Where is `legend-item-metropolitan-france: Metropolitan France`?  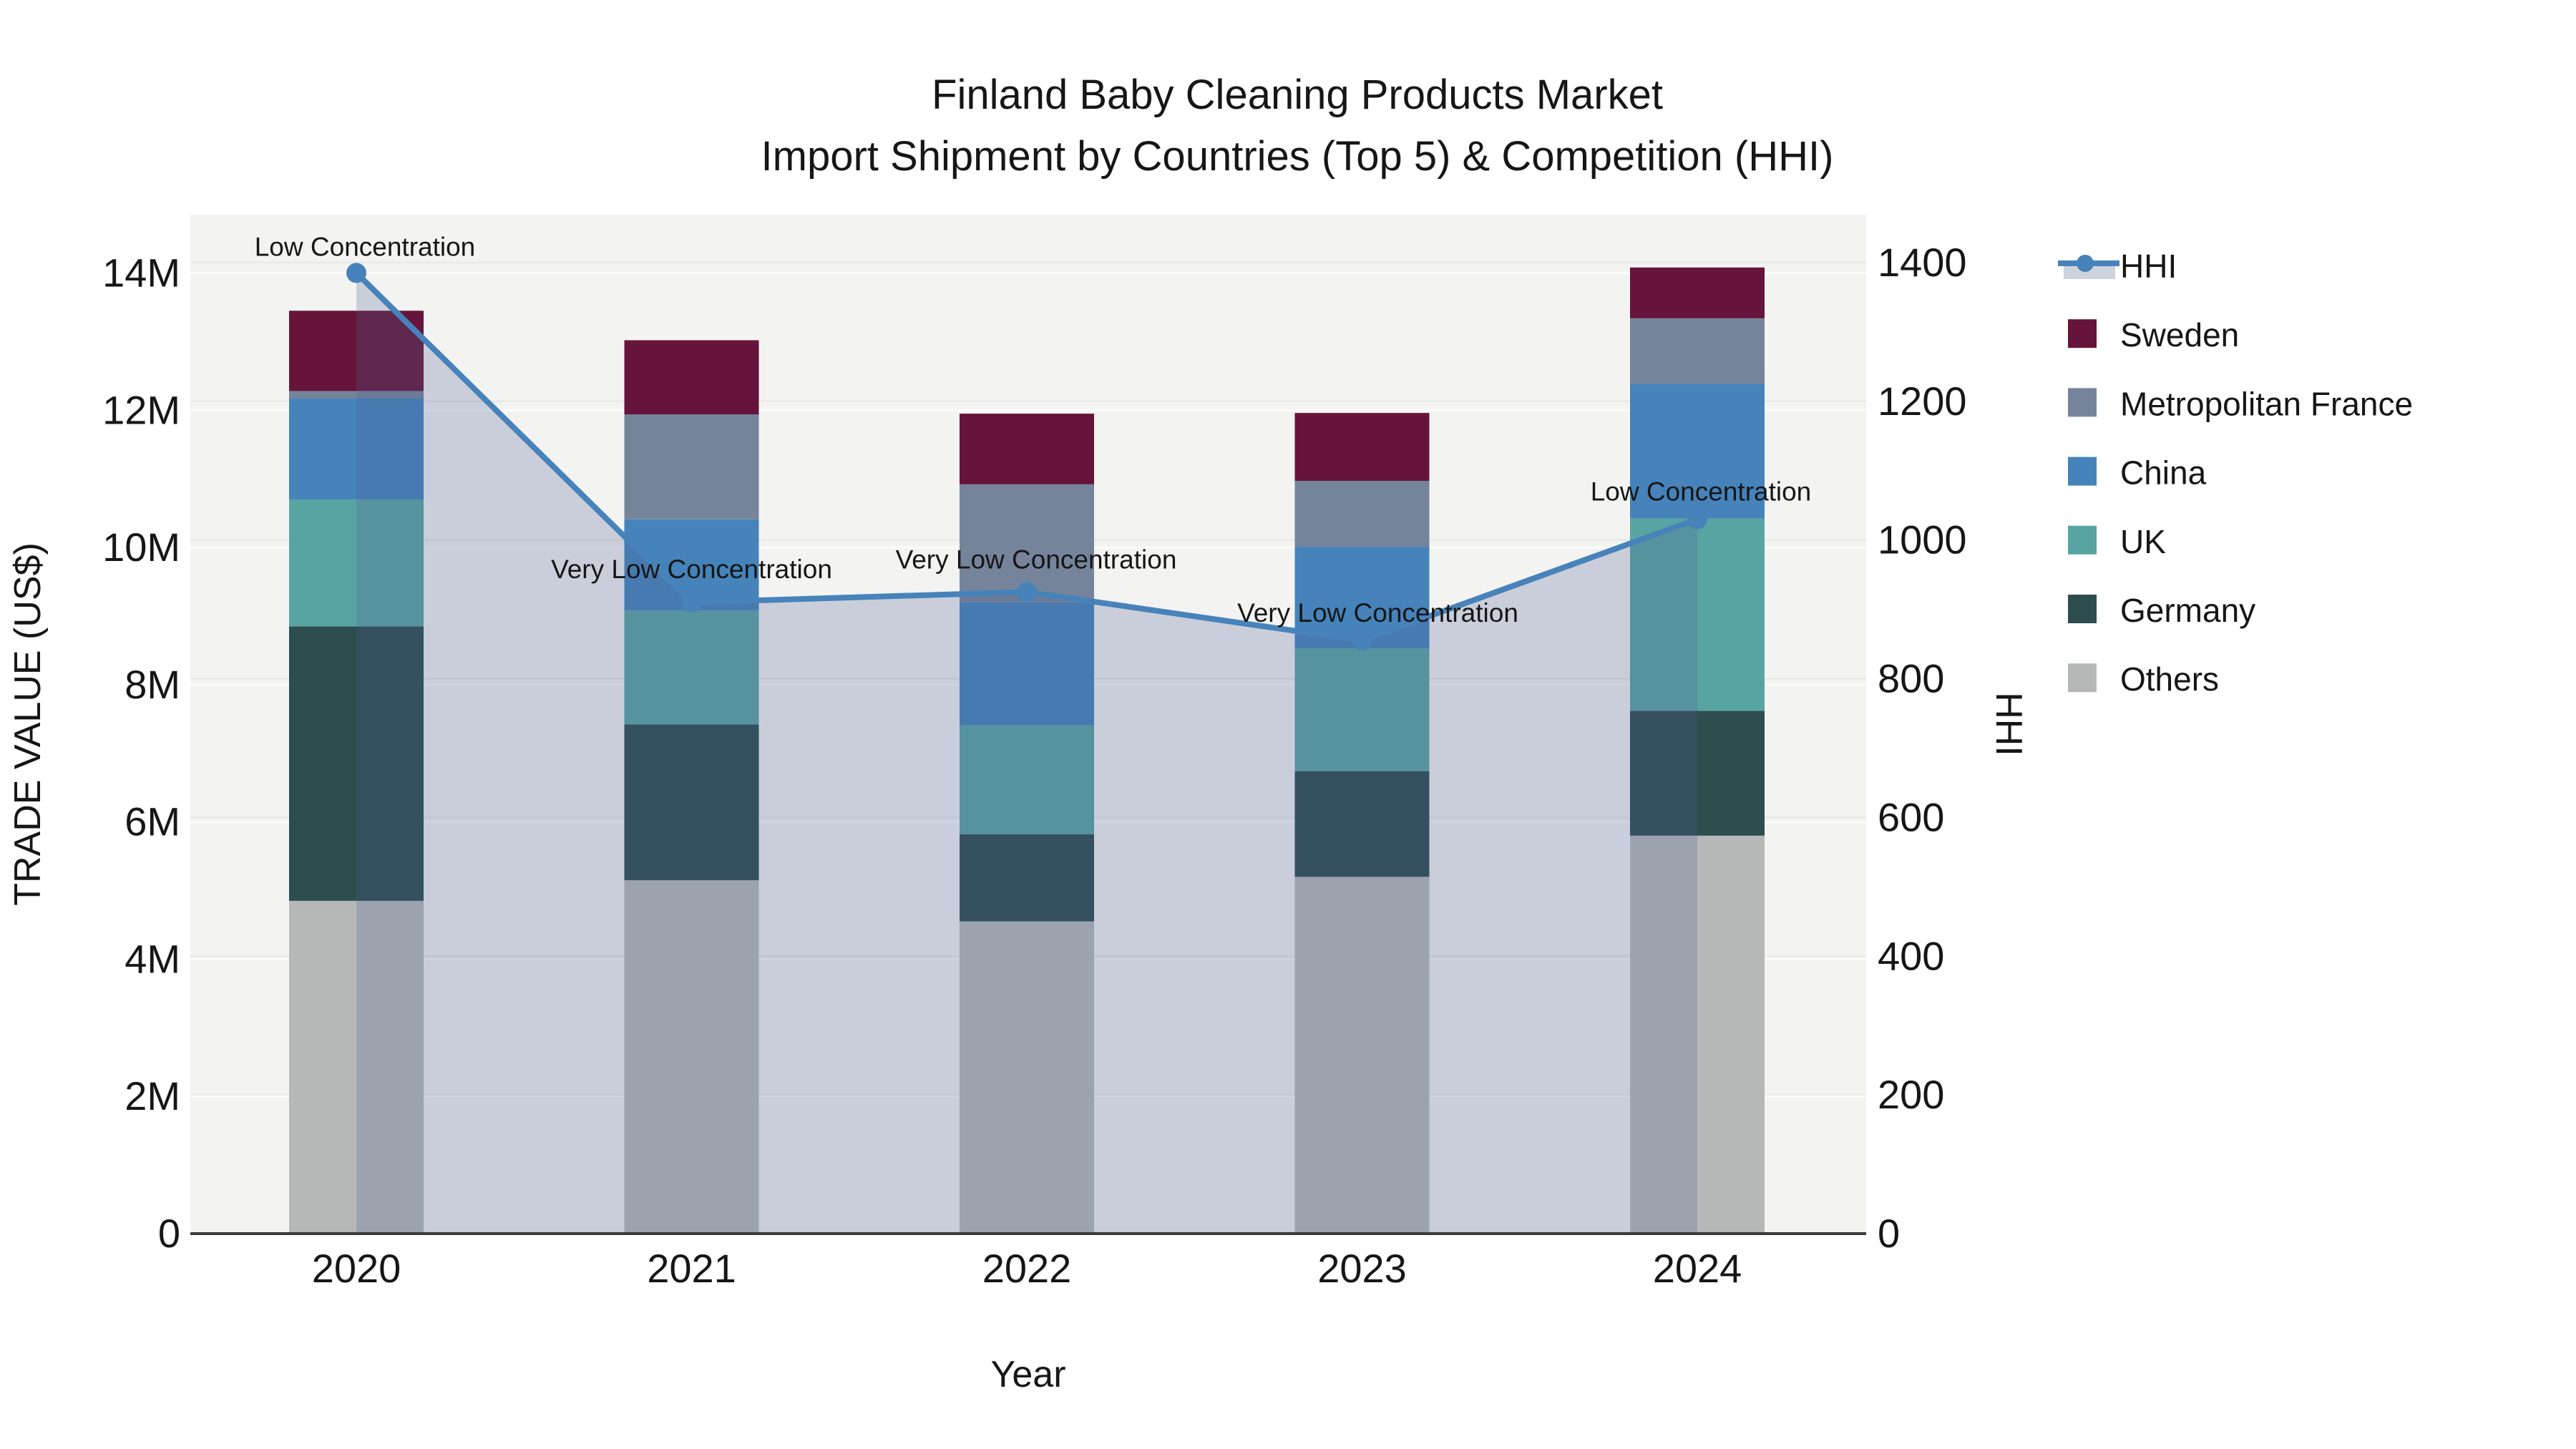
legend-item-metropolitan-france: Metropolitan France is located at coordinates (2240, 403).